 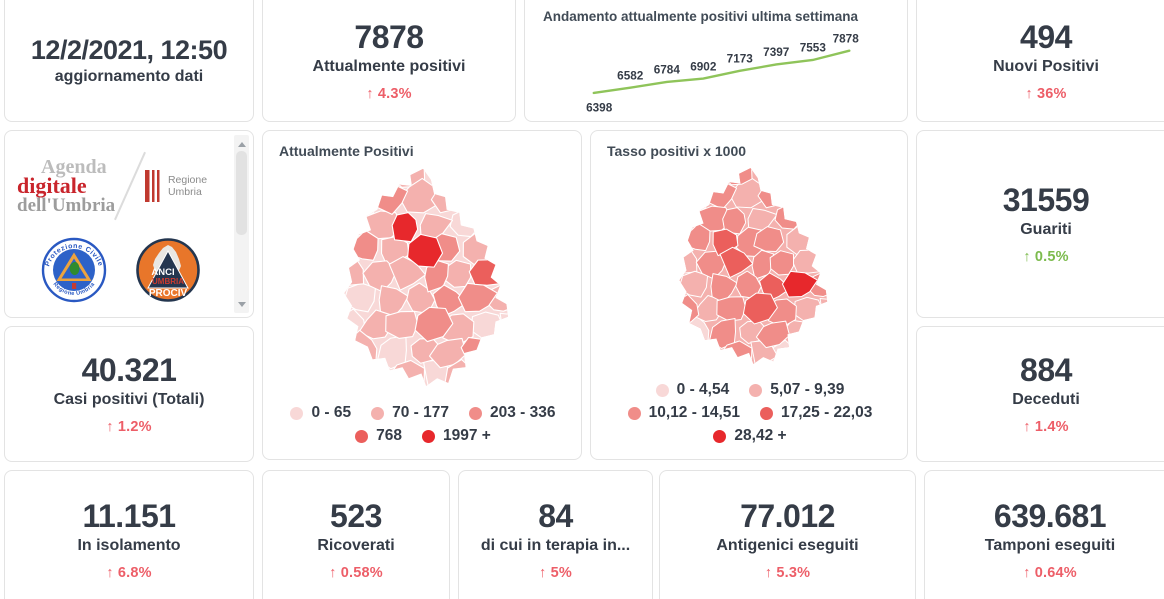 I want to click on scroll-up-icon, so click(x=241, y=144).